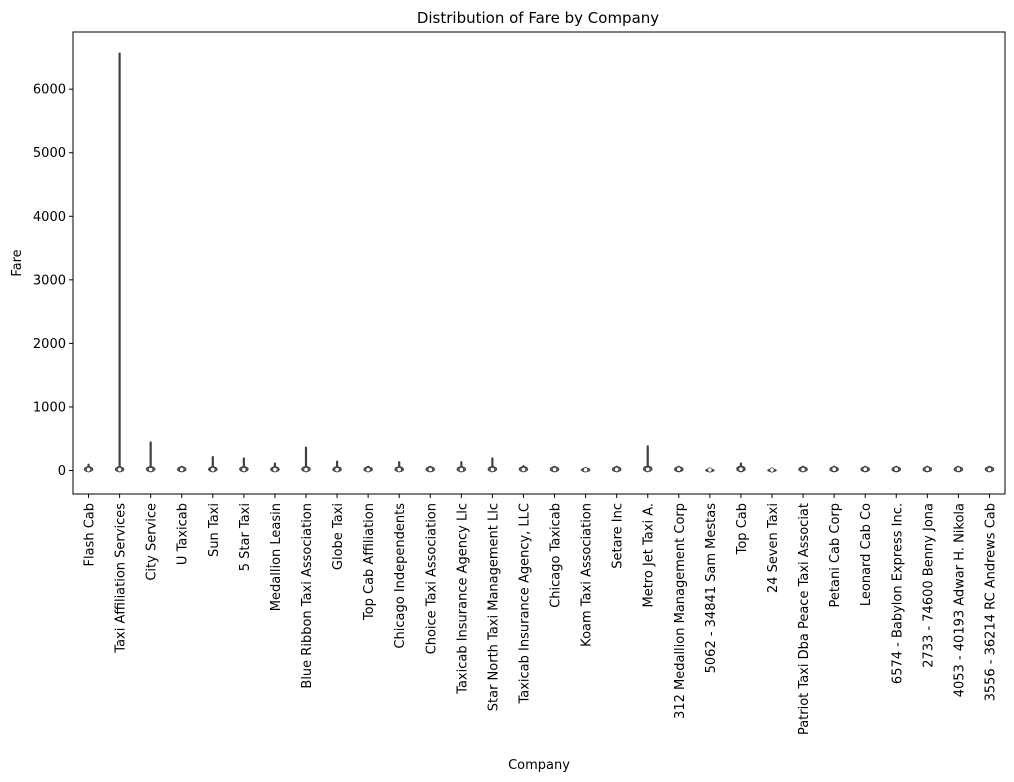 This screenshot has width=1014, height=782. Describe the element at coordinates (773, 548) in the screenshot. I see `x-tick-label: 24 Seven Taxi` at that location.